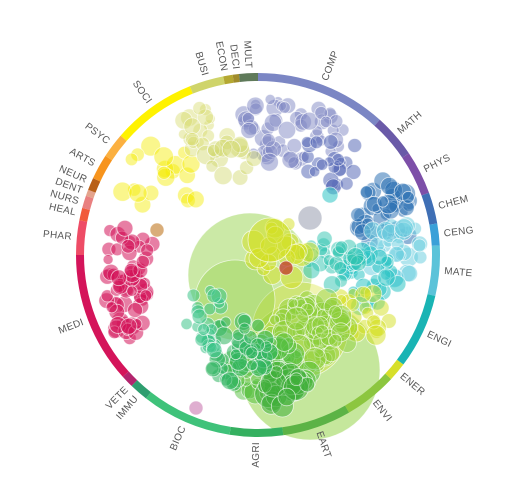  I want to click on ring-segment-mult, so click(248, 77).